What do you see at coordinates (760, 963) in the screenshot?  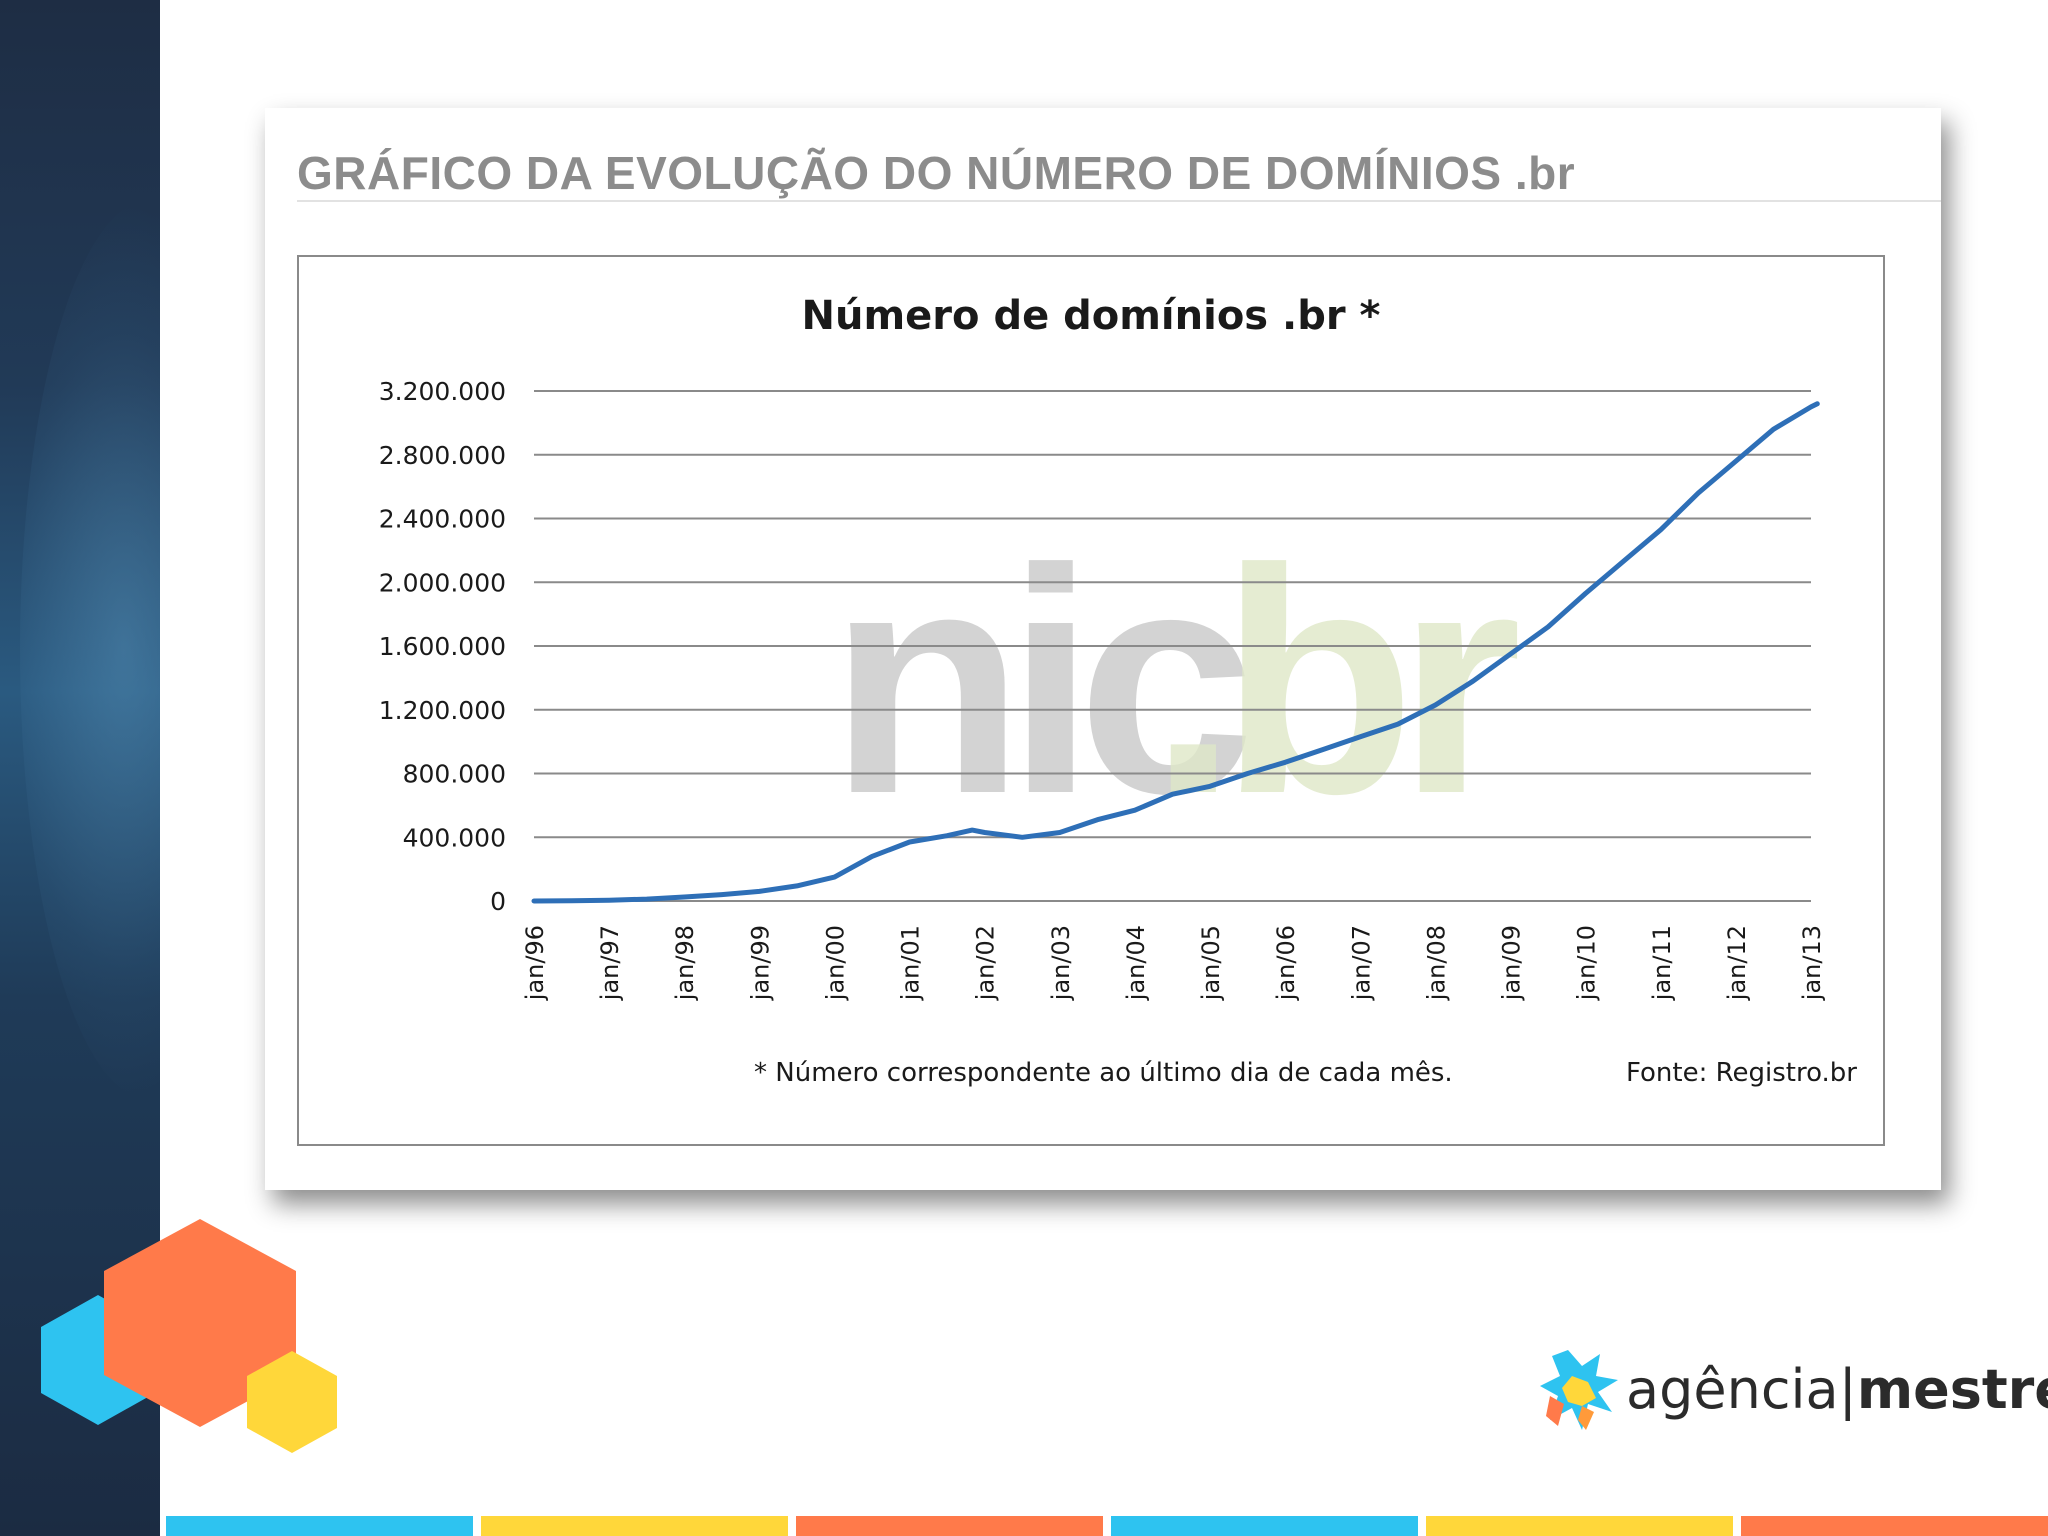 I see `x-tick-label: jan/99` at bounding box center [760, 963].